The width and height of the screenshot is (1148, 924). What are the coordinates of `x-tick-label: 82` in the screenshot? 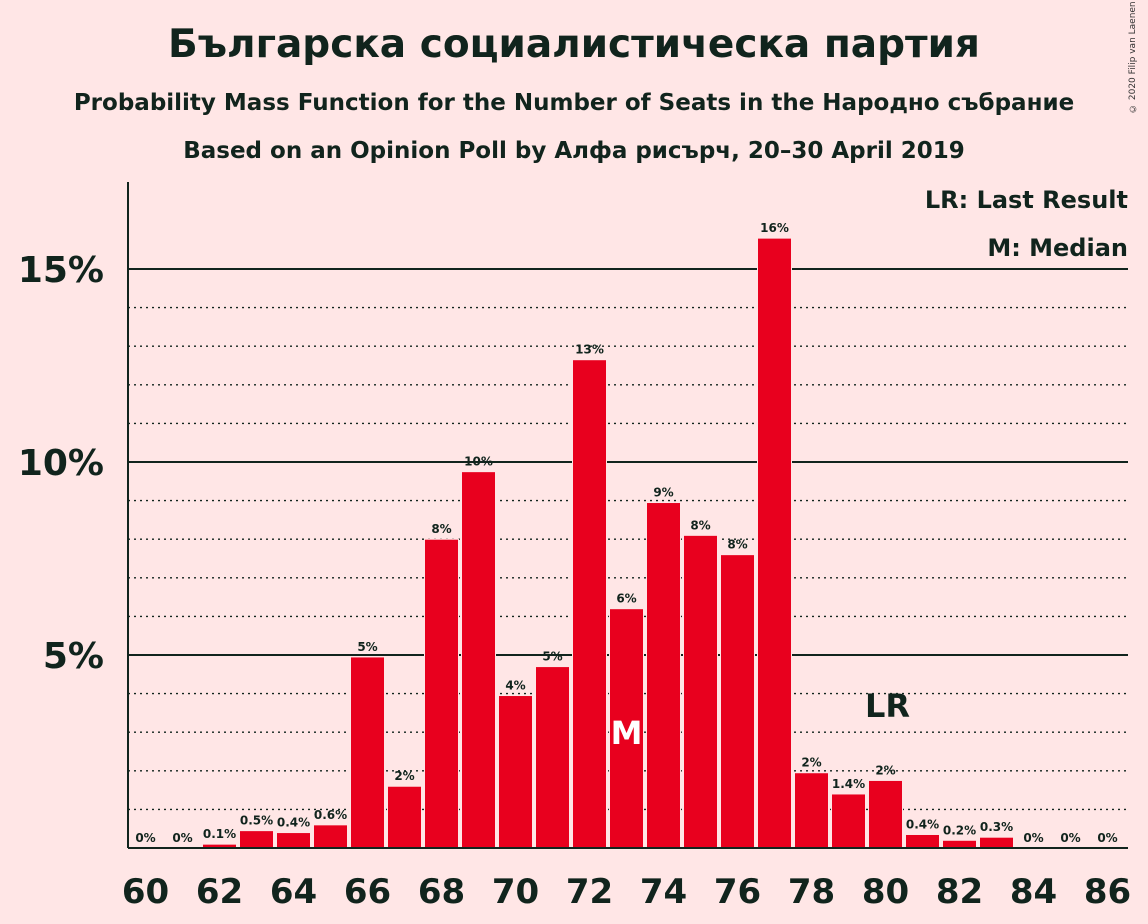 It's located at (959, 892).